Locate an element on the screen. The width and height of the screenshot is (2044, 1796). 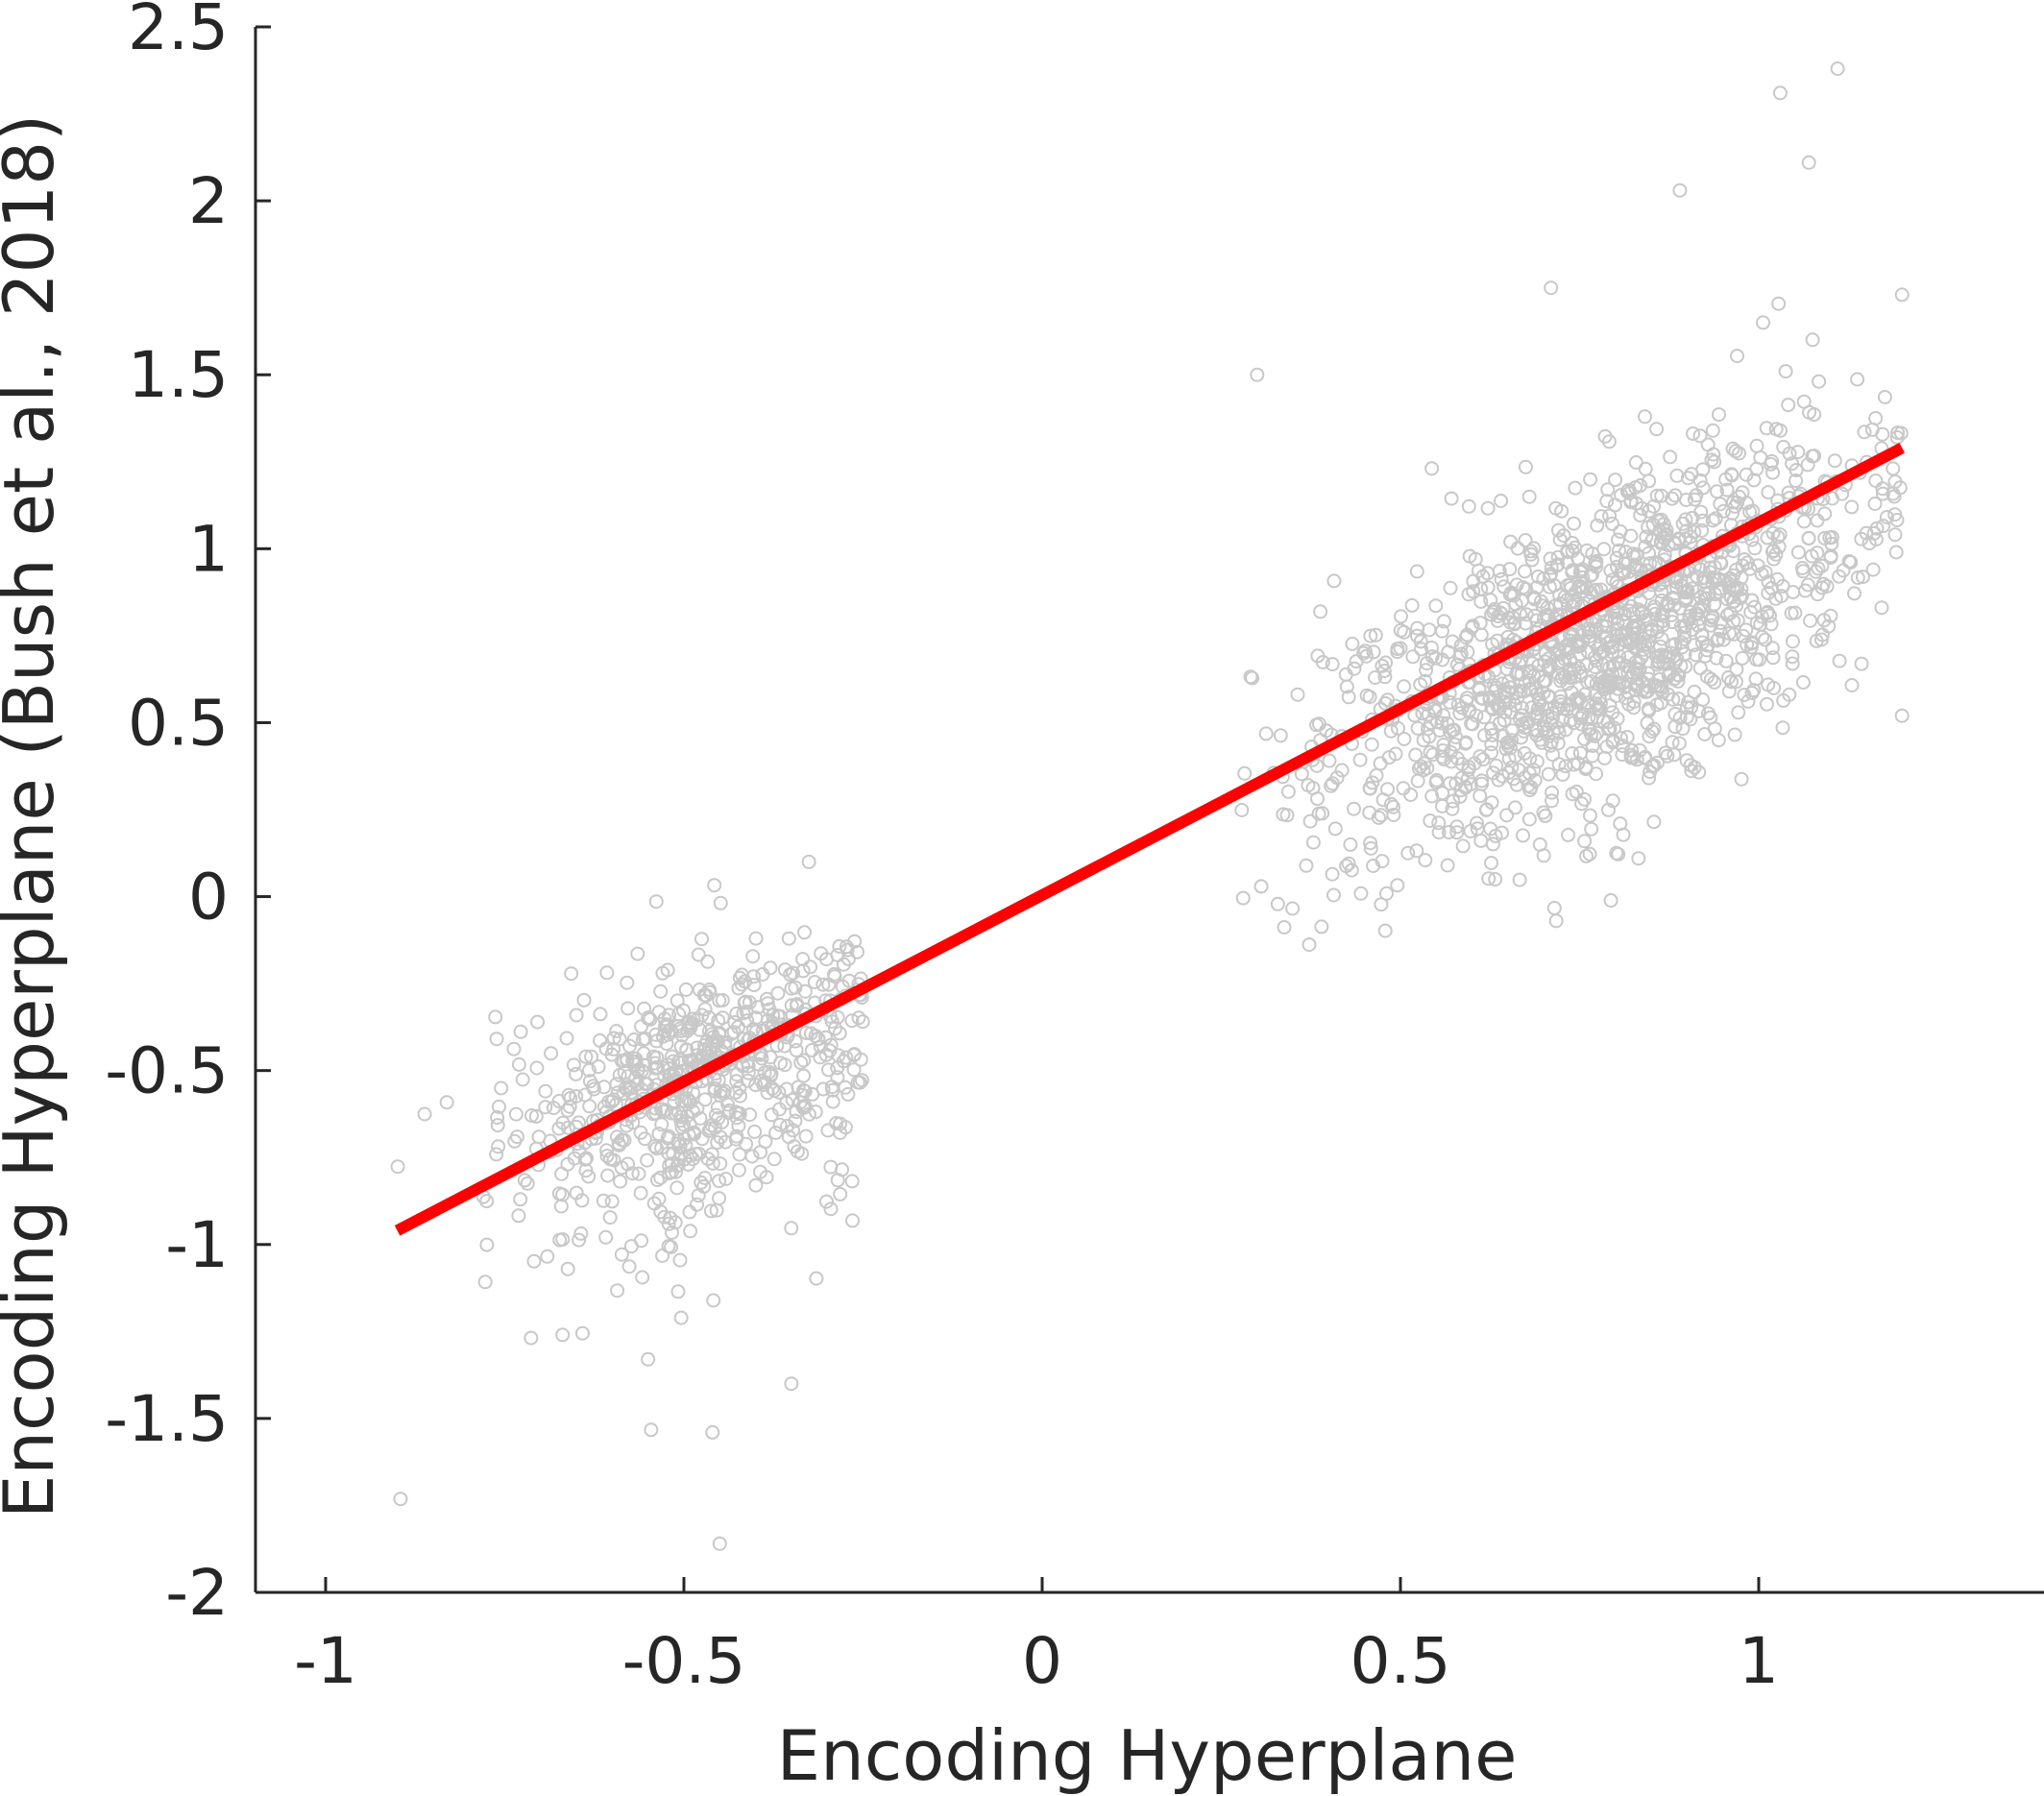
y-tick-label: -0.5 is located at coordinates (167, 1071).